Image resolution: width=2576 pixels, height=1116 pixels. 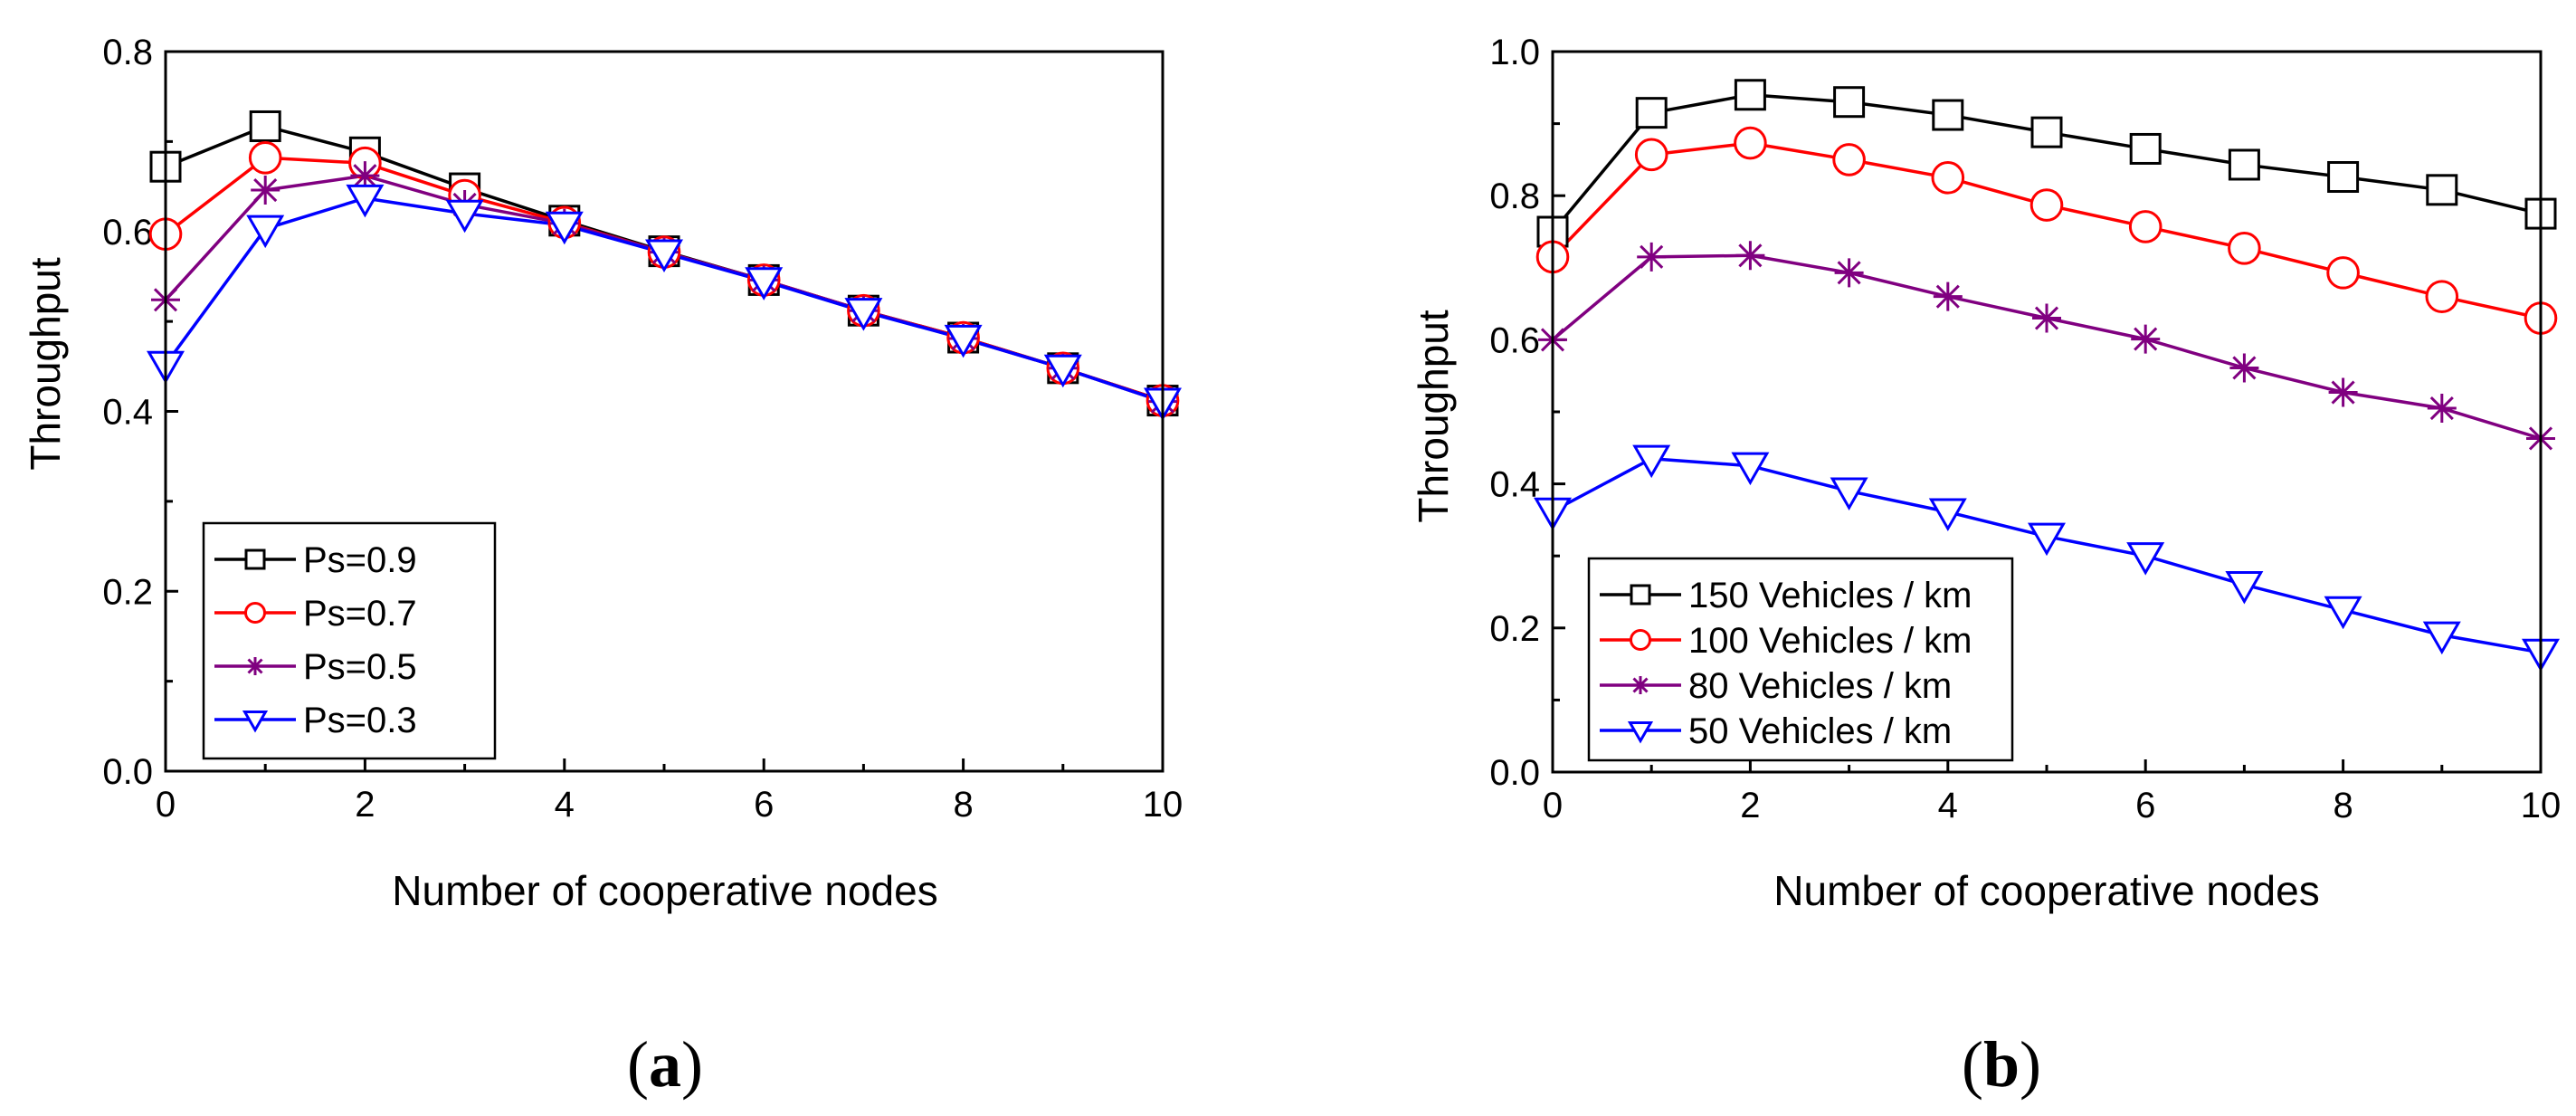 I want to click on legend-label: 80 Vehicles / km, so click(x=1820, y=686).